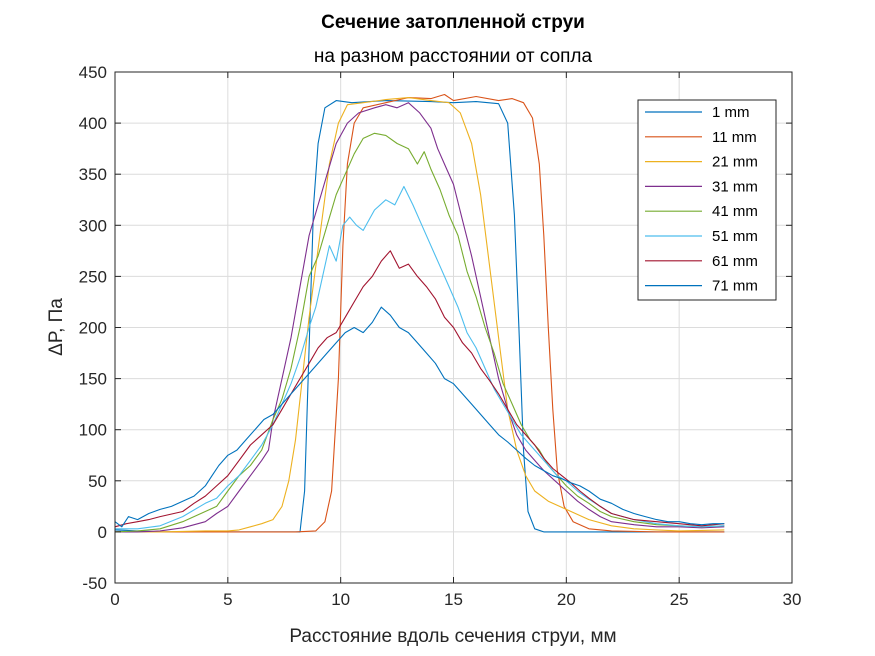 Image resolution: width=875 pixels, height=656 pixels. Describe the element at coordinates (735, 236) in the screenshot. I see `legend-label-6: 51 mm` at that location.